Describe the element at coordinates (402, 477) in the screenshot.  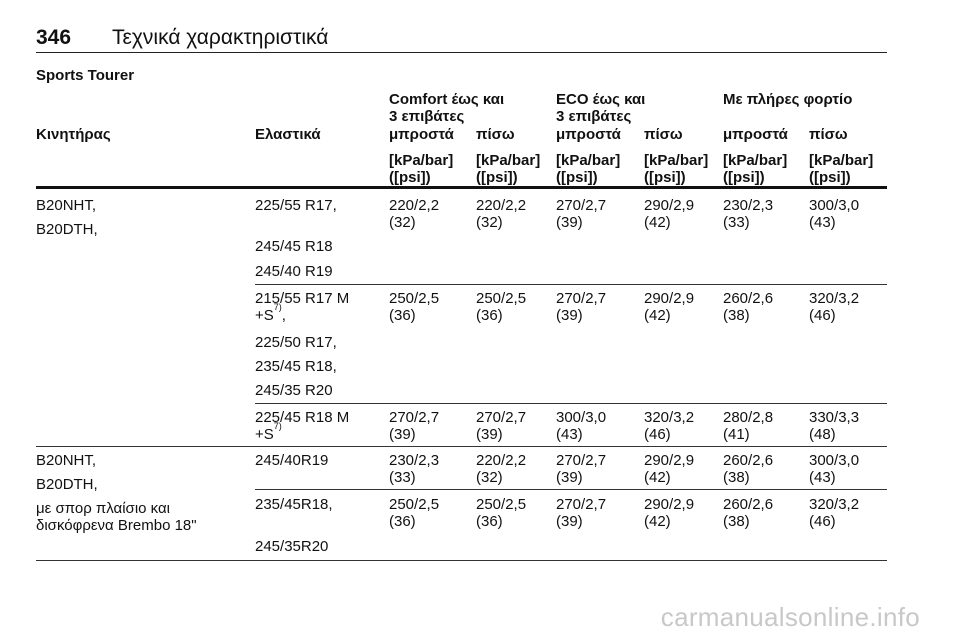
I see `pressure-psi: (33)` at that location.